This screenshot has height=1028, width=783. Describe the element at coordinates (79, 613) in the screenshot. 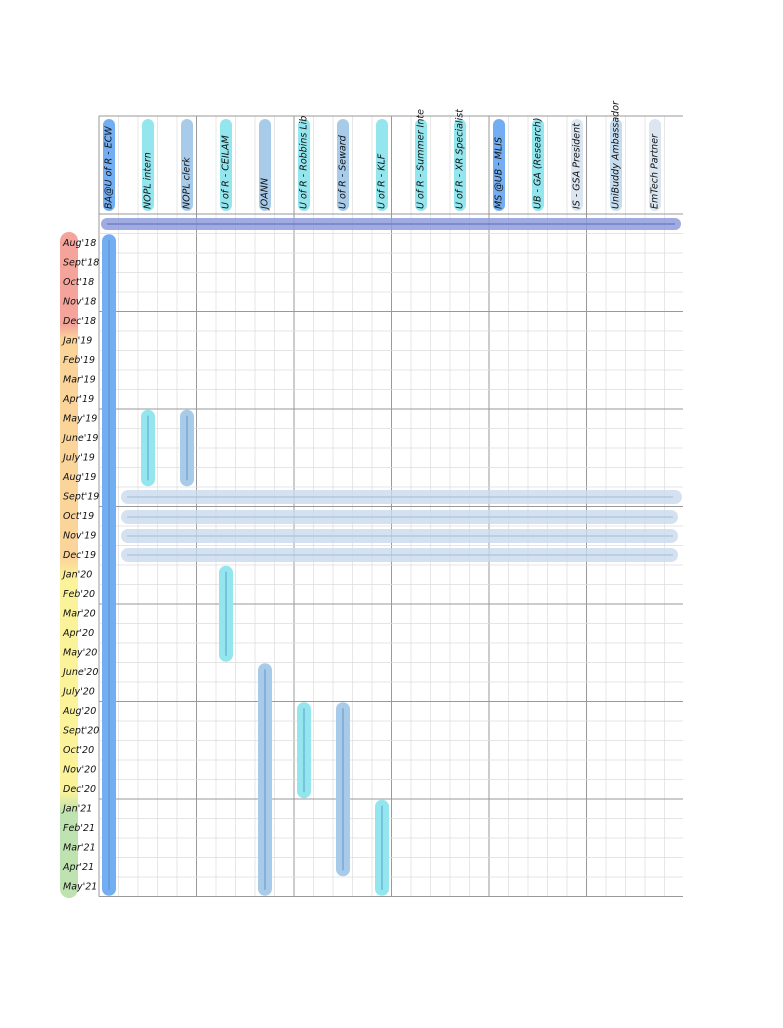

I see `row-label: Mar'20` at that location.